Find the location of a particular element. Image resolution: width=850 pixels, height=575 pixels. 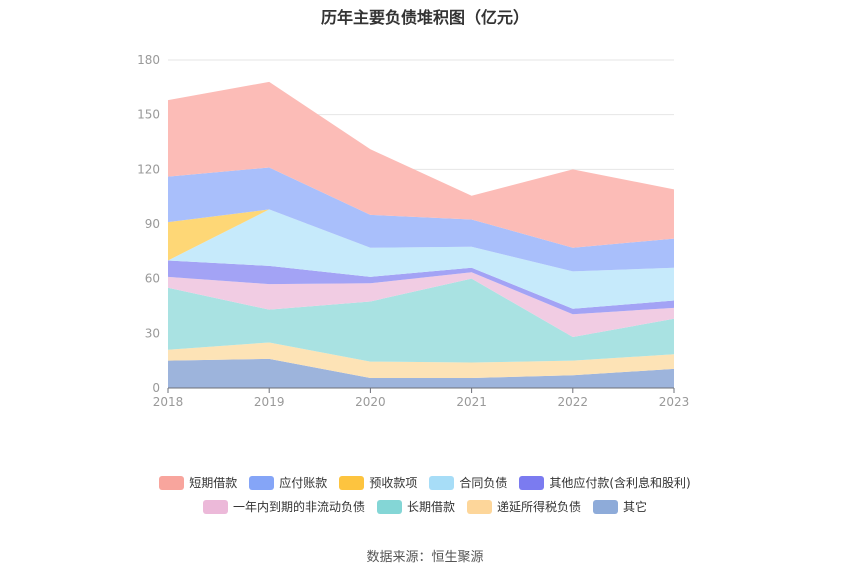

legend-row-2: 一年内到期的非流动负债 长期借款 递延所得税负债 其它 is located at coordinates (425, 506).